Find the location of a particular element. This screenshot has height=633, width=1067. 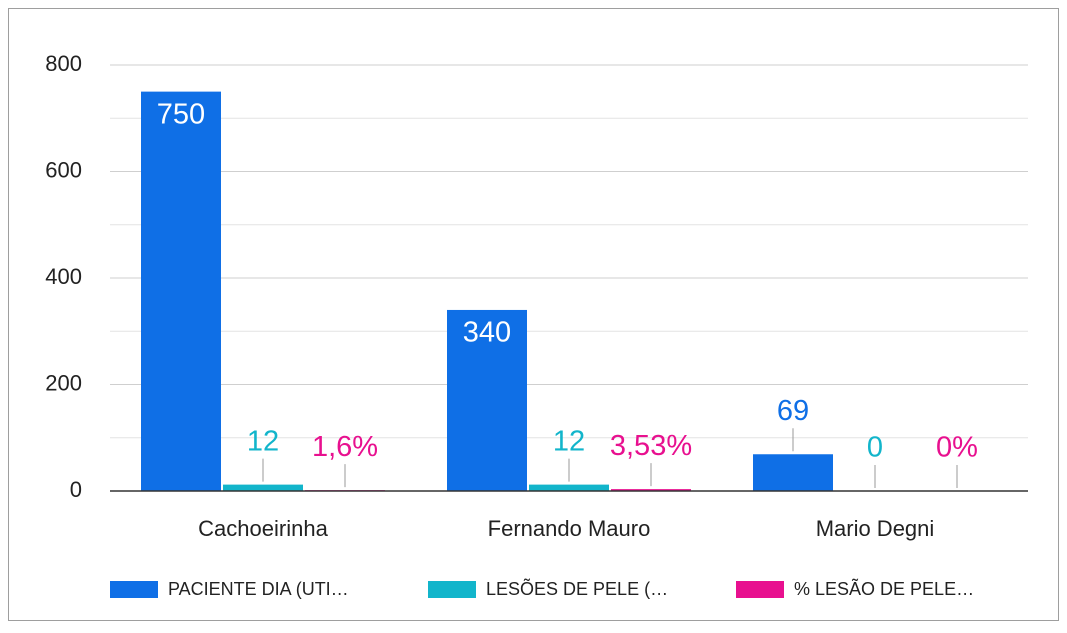

value-label: 3,53% is located at coordinates (651, 446).